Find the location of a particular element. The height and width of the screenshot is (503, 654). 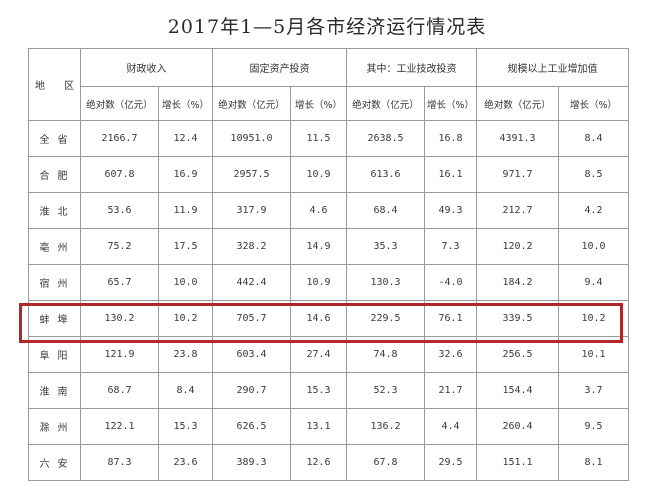

cell-absolute: 626.5 is located at coordinates (251, 426).